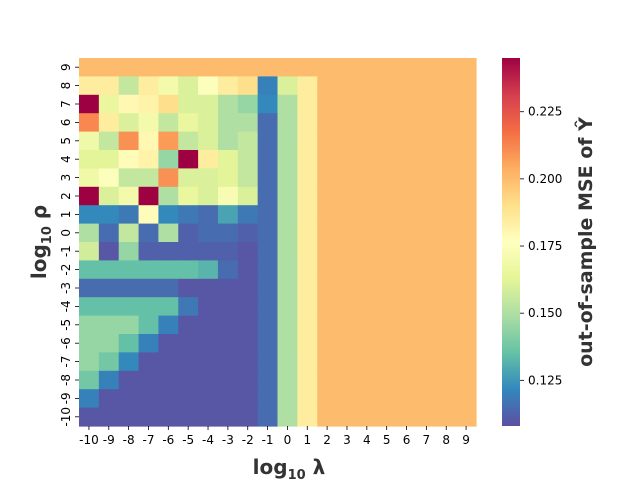 Image resolution: width=640 pixels, height=480 pixels. What do you see at coordinates (387, 440) in the screenshot?
I see `x-tick-label: 5` at bounding box center [387, 440].